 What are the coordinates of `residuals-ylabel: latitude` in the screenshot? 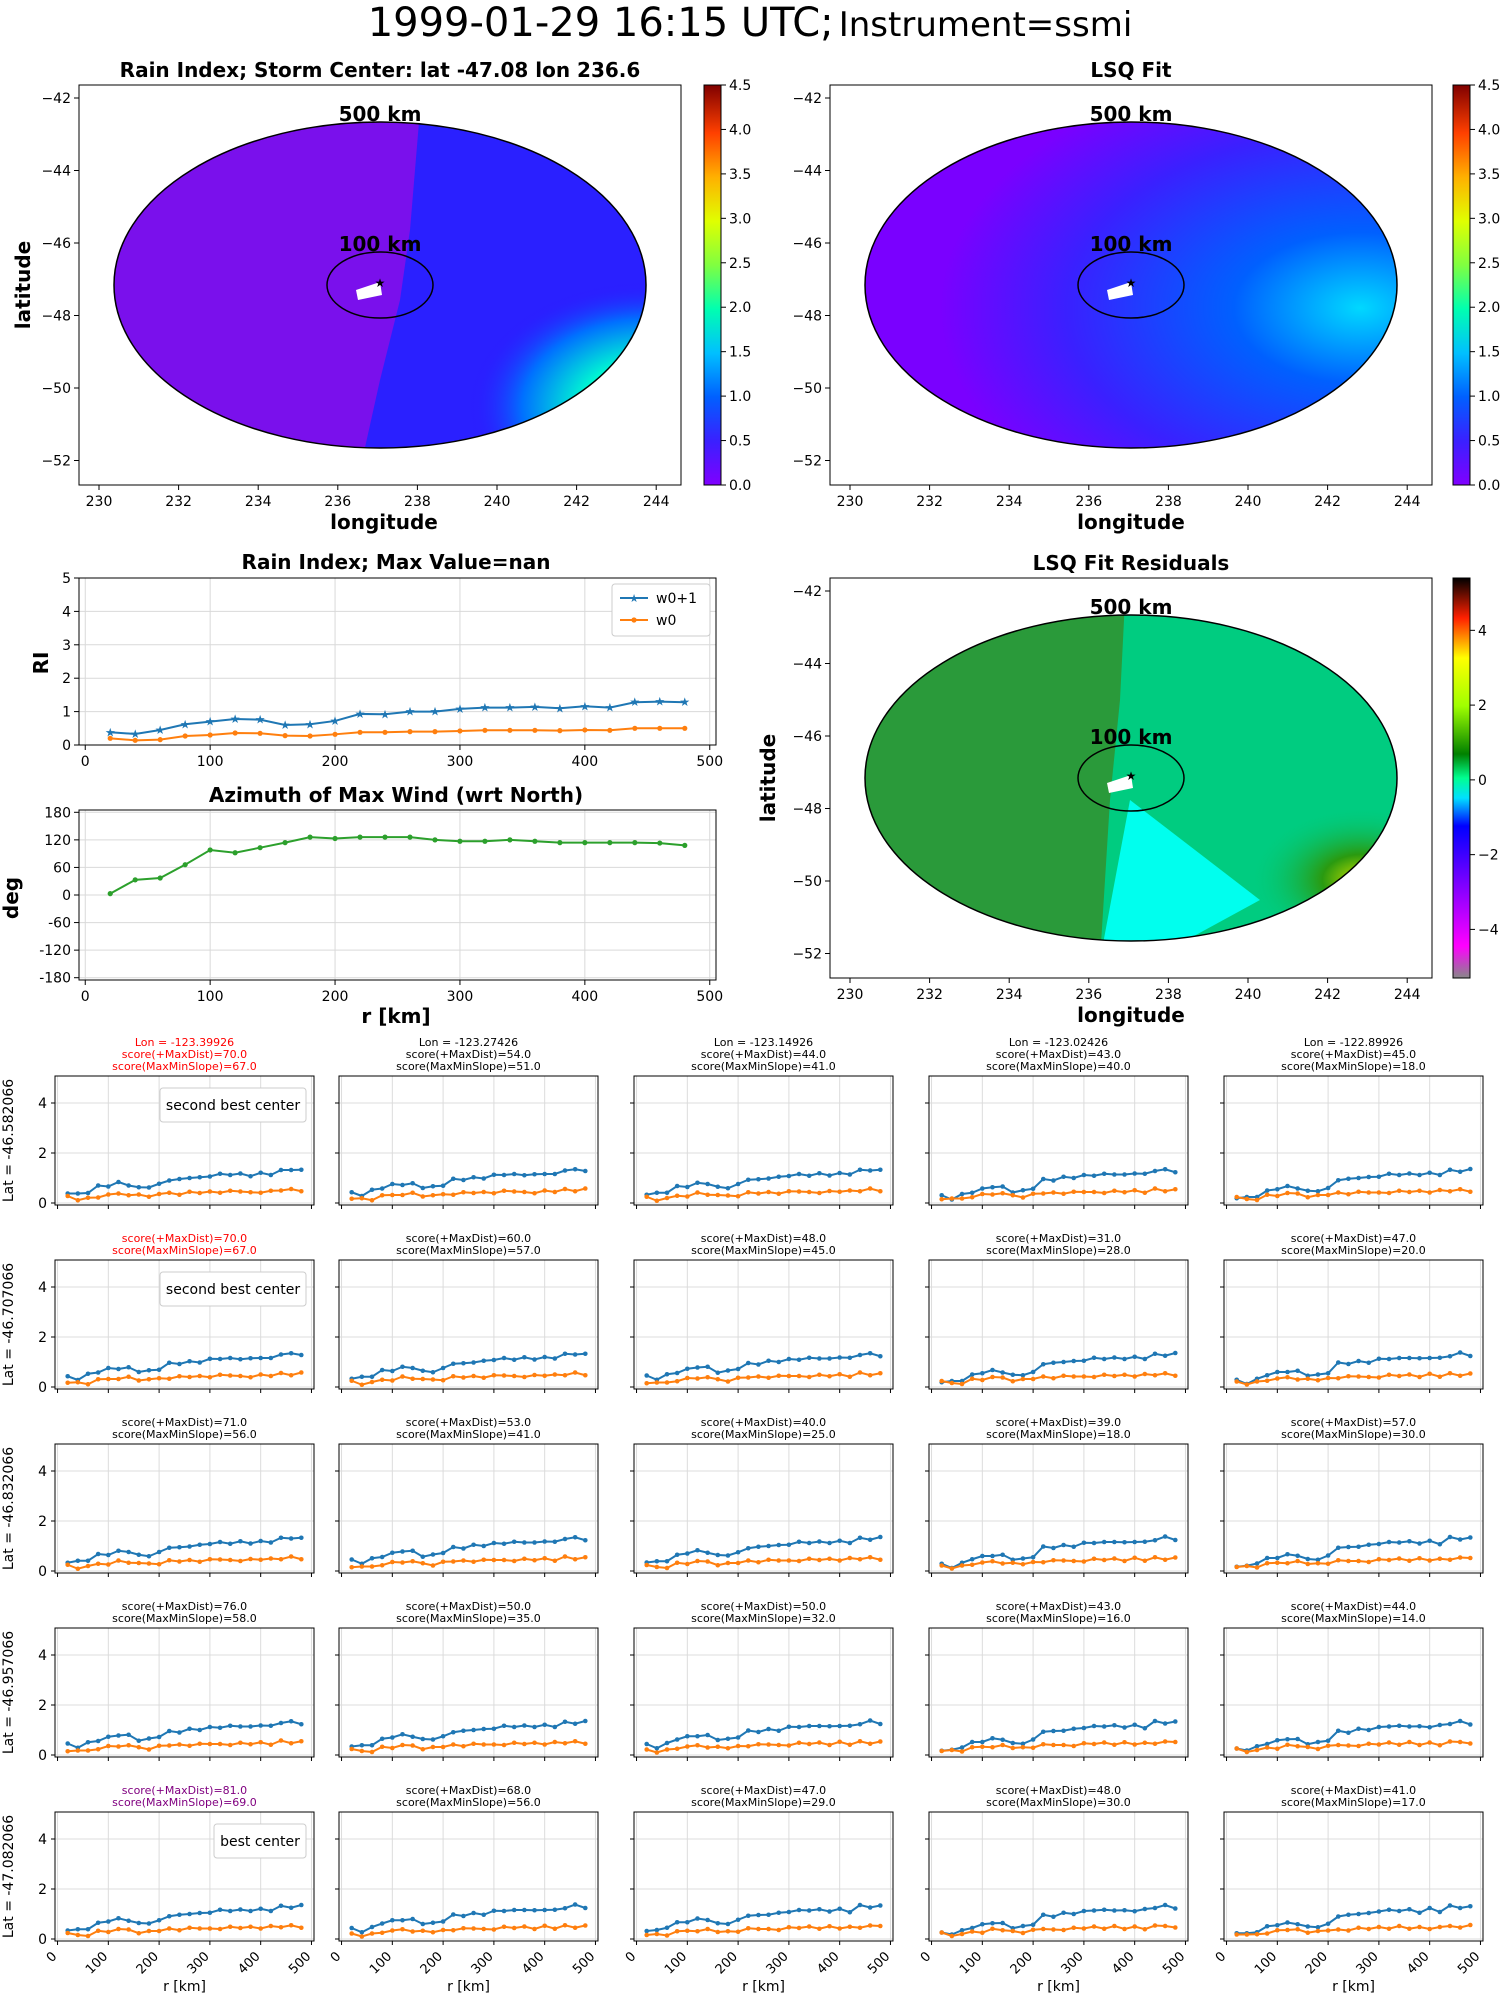 It's located at (768, 778).